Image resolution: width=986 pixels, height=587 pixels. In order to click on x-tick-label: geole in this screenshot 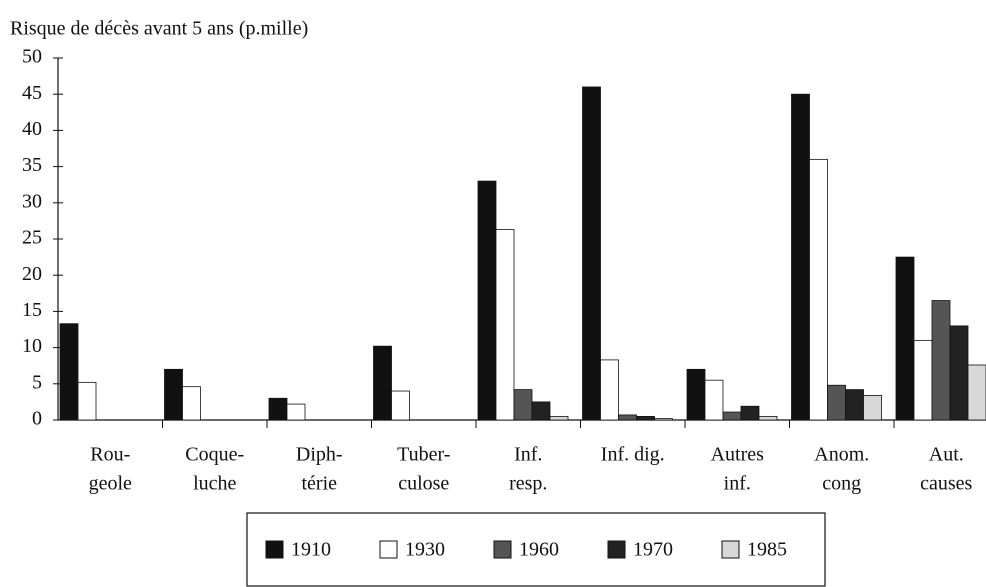, I will do `click(110, 484)`.